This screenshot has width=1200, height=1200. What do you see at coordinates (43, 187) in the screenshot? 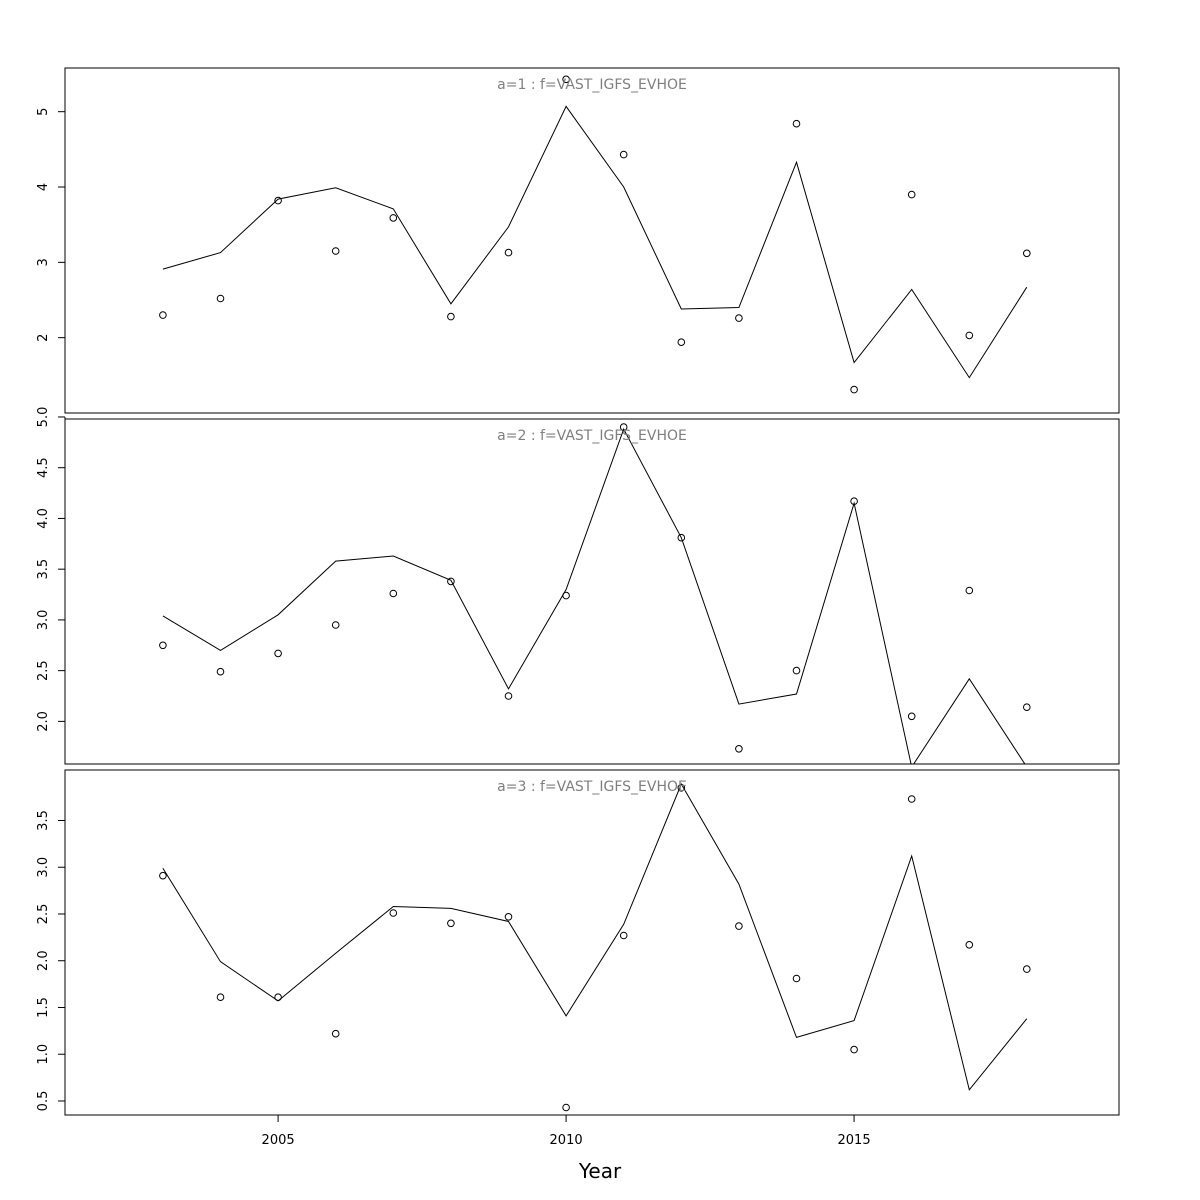
I see `y-tick-label: 4` at bounding box center [43, 187].